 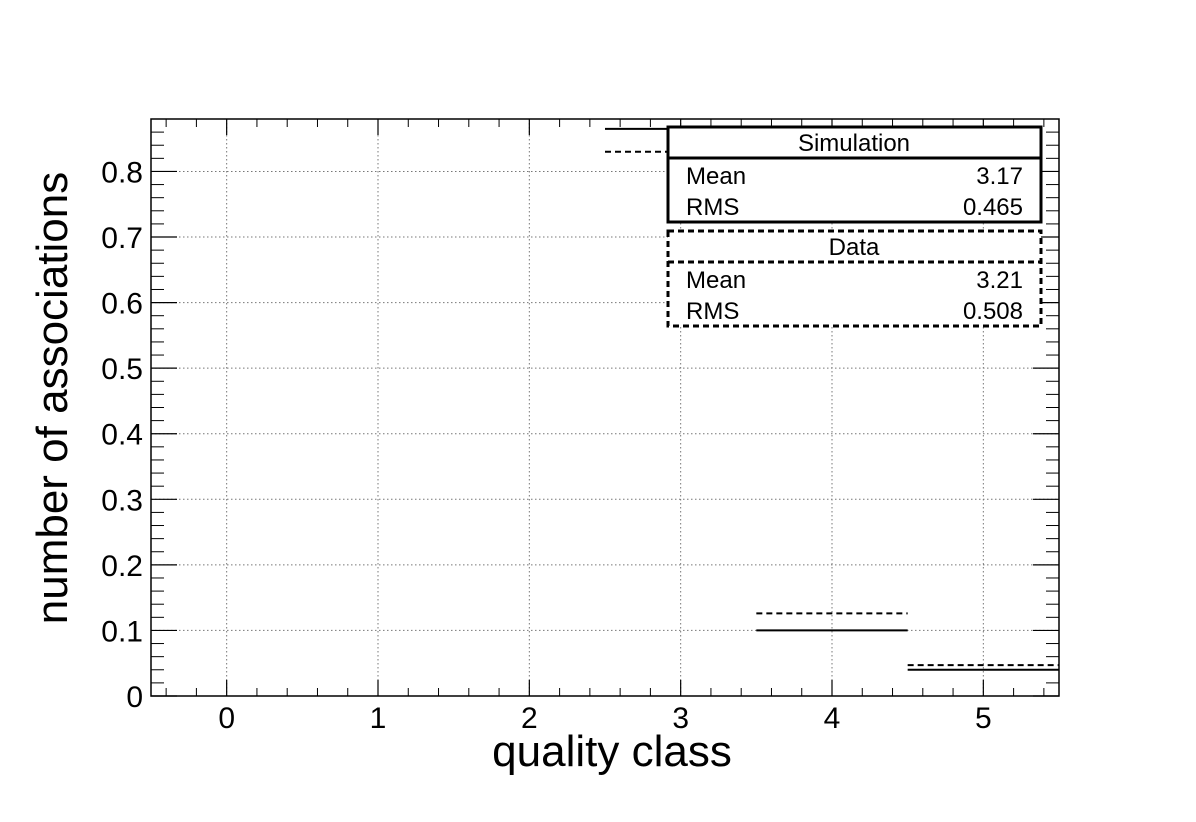 I want to click on y-tick-label: 0.7, so click(x=122, y=238).